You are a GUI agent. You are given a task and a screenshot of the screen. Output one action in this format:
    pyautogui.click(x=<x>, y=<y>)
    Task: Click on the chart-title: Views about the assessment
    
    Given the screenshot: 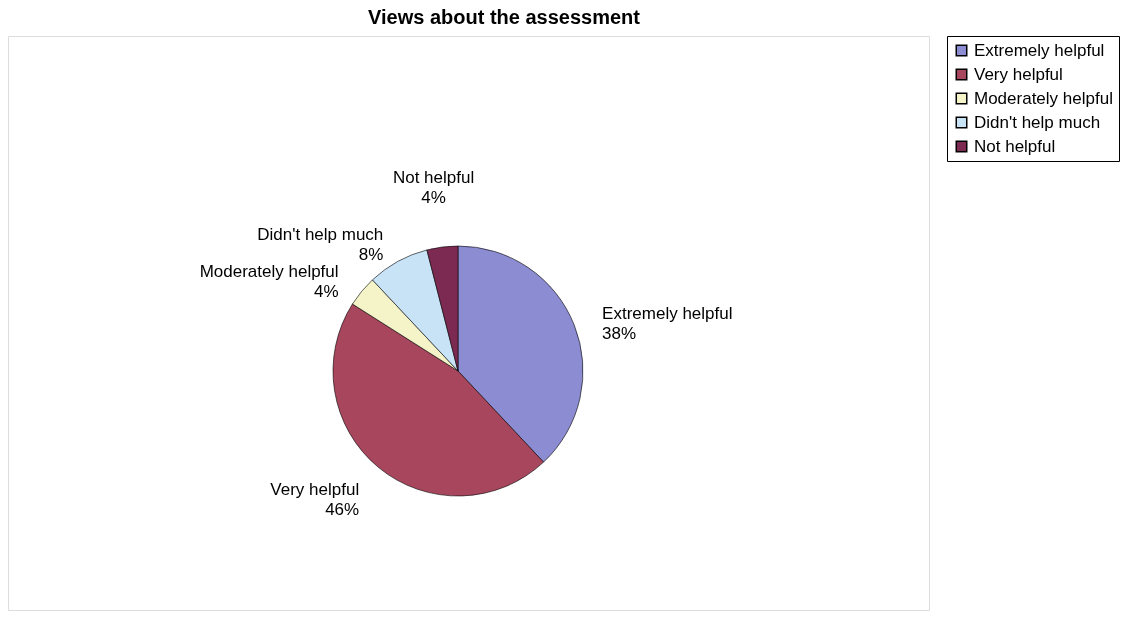 What is the action you would take?
    pyautogui.click(x=504, y=17)
    